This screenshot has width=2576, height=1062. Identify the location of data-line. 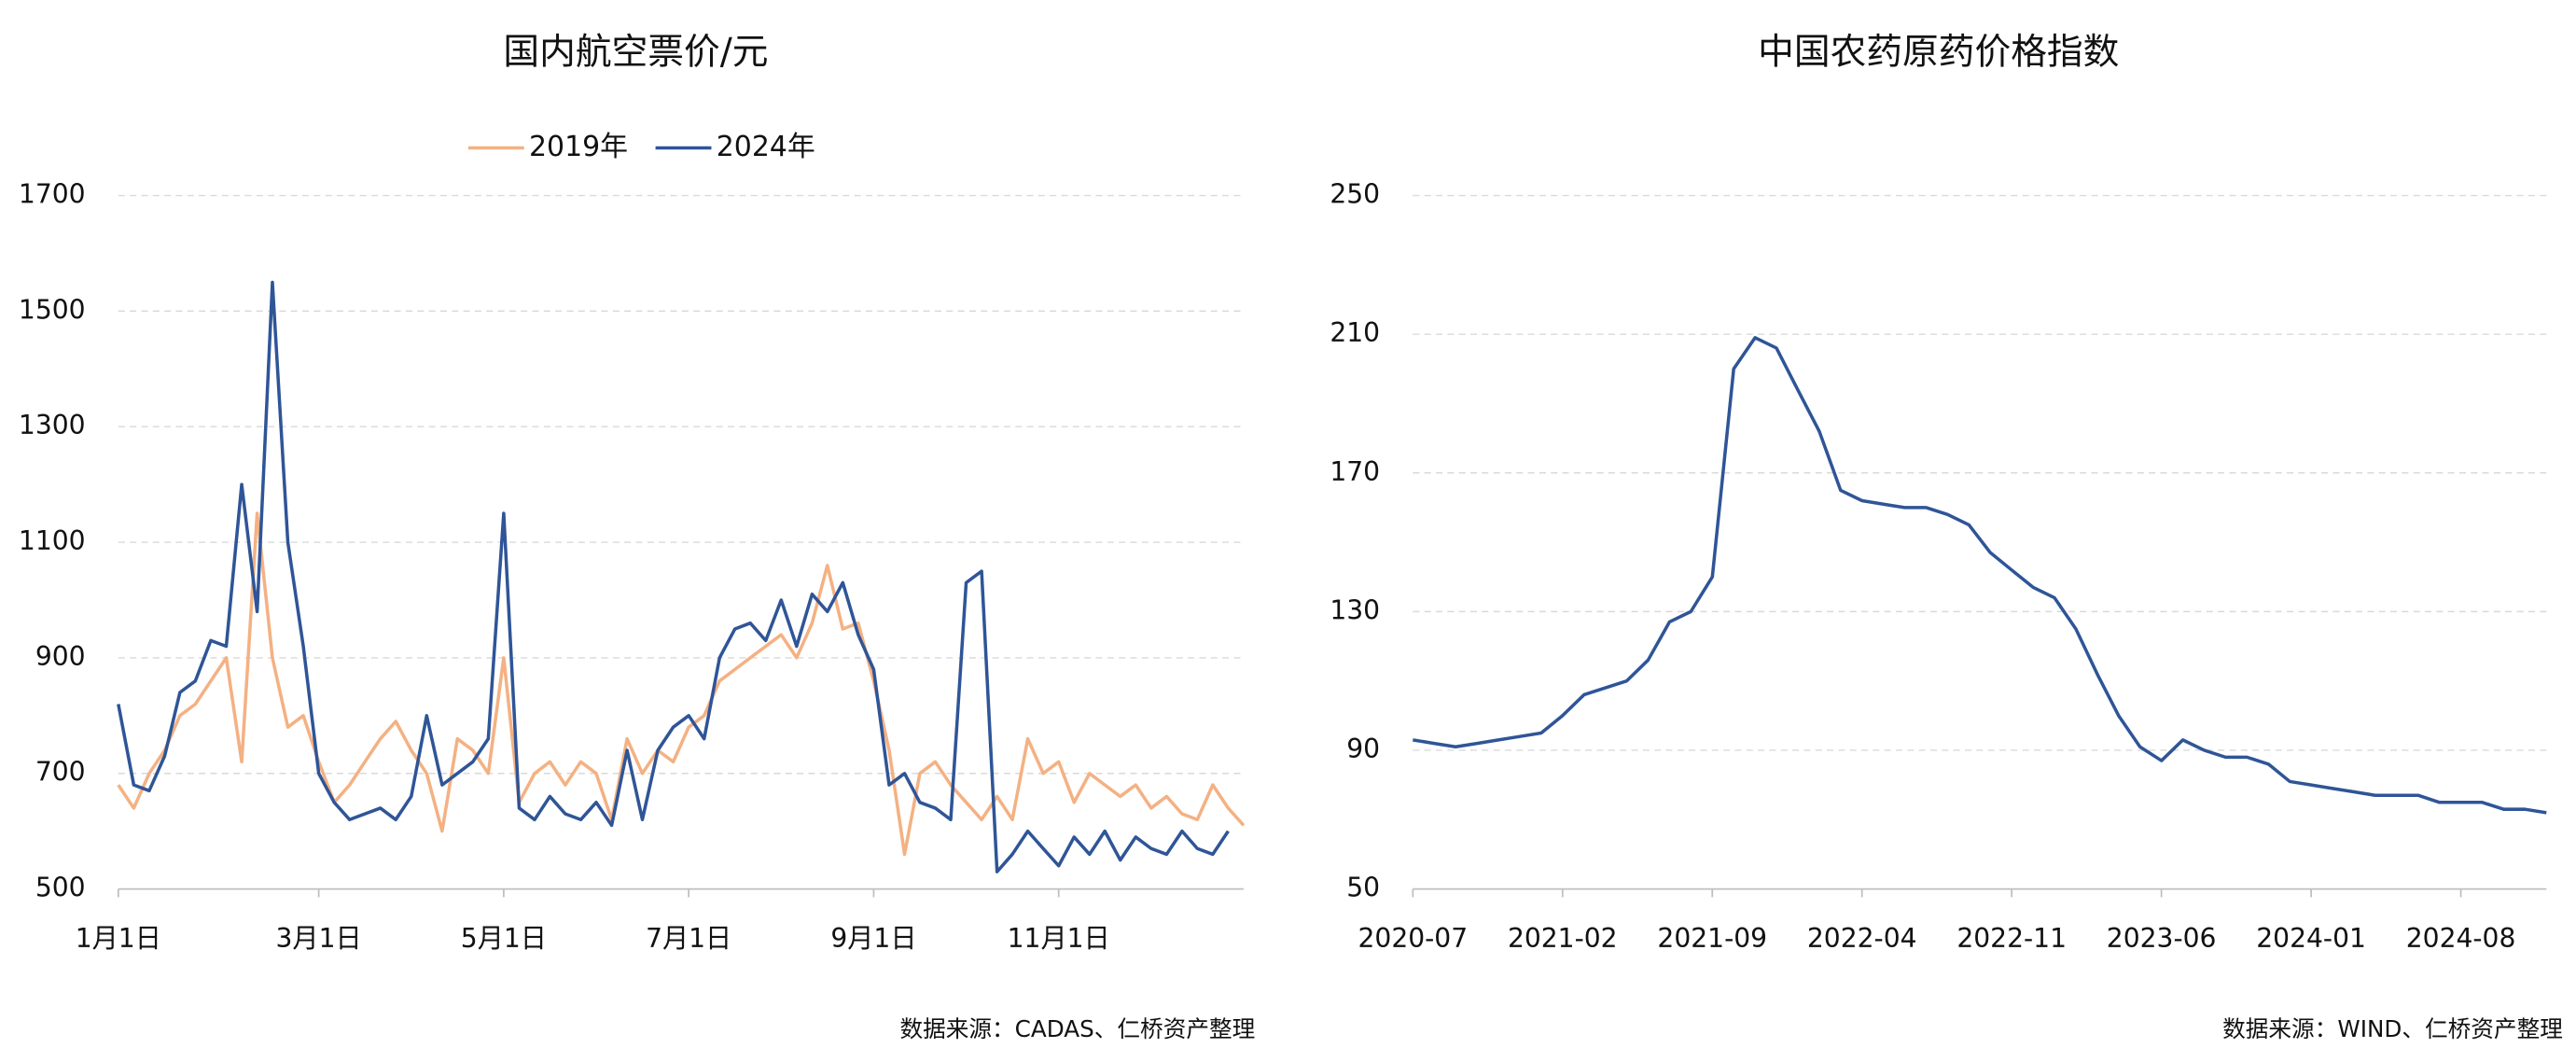
(681, 684).